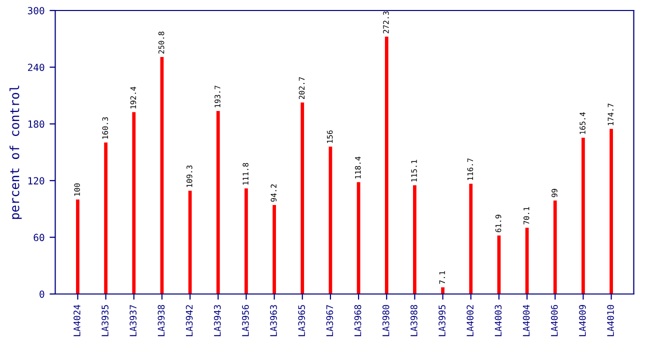  Describe the element at coordinates (554, 320) in the screenshot. I see `x-tick-label: LA4006` at that location.